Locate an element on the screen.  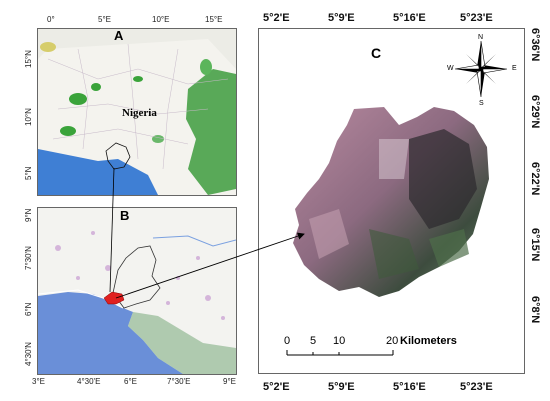
scale-label-1: 5 is located at coordinates (313, 341).